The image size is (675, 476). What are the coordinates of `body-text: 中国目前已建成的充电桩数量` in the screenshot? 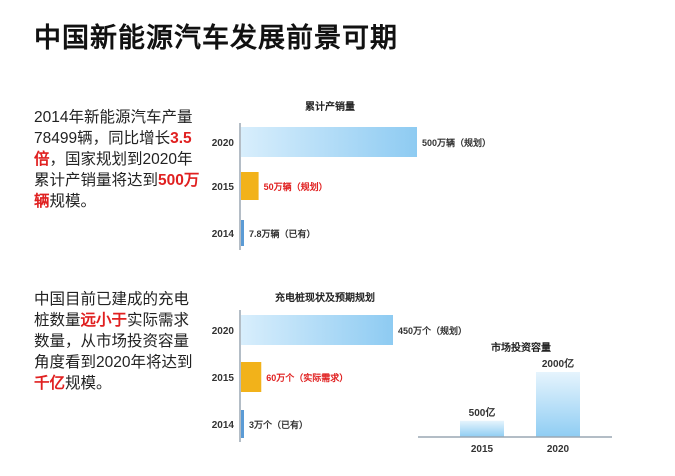 It's located at (112, 310).